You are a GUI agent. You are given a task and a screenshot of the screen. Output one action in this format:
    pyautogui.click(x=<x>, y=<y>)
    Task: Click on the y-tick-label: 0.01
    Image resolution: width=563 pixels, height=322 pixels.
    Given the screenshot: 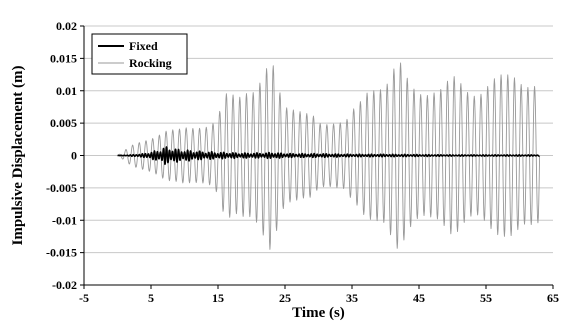 What is the action you would take?
    pyautogui.click(x=66, y=91)
    